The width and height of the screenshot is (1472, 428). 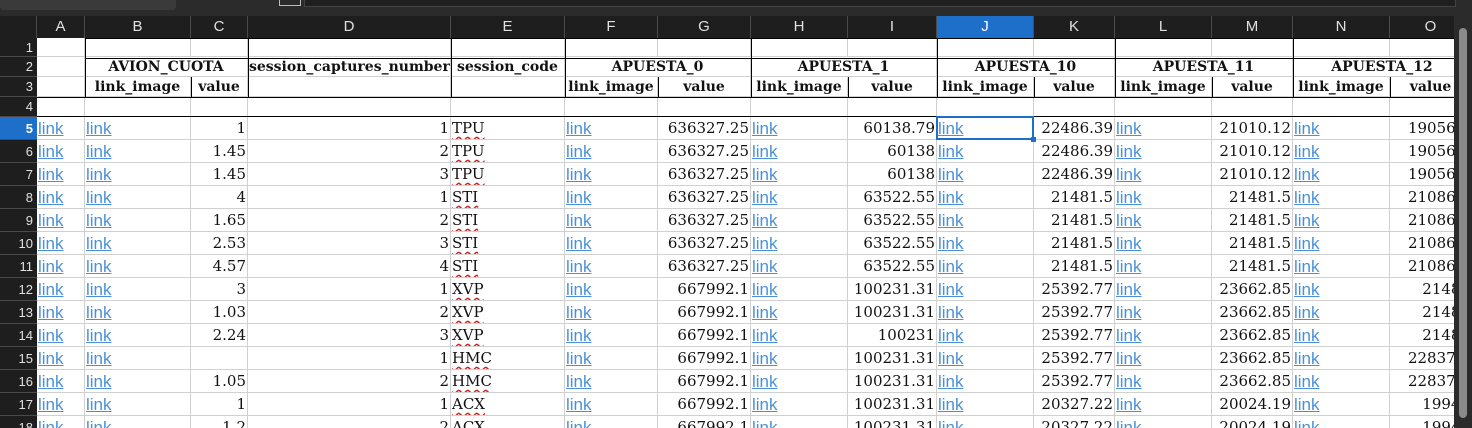 What do you see at coordinates (1163, 27) in the screenshot?
I see `column-header-l: L` at bounding box center [1163, 27].